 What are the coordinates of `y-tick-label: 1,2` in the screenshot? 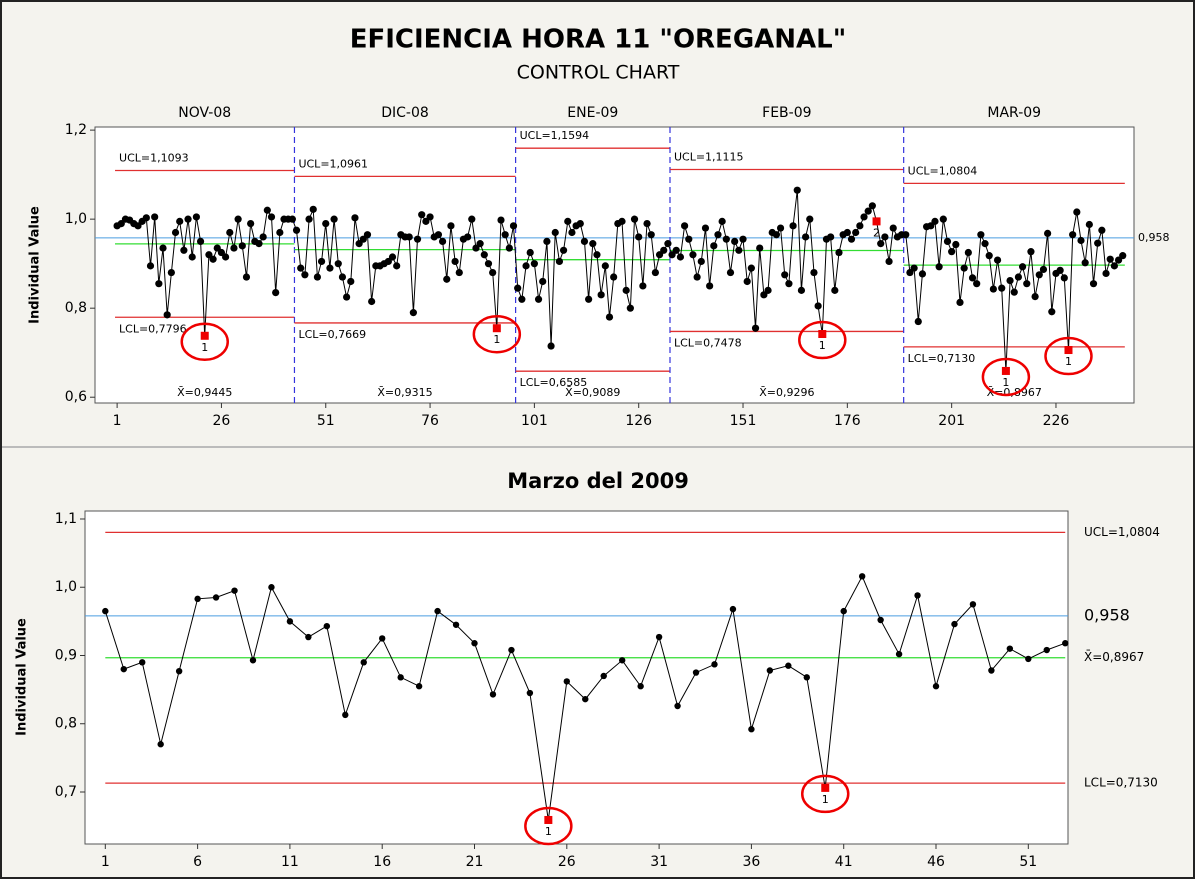 It's located at (76, 130).